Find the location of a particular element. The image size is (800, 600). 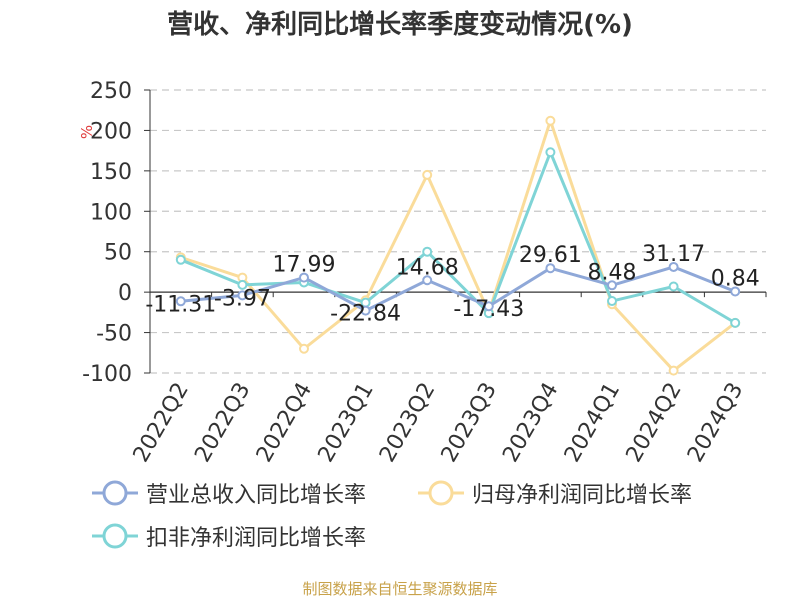

y-axis-unit: % is located at coordinates (87, 132).